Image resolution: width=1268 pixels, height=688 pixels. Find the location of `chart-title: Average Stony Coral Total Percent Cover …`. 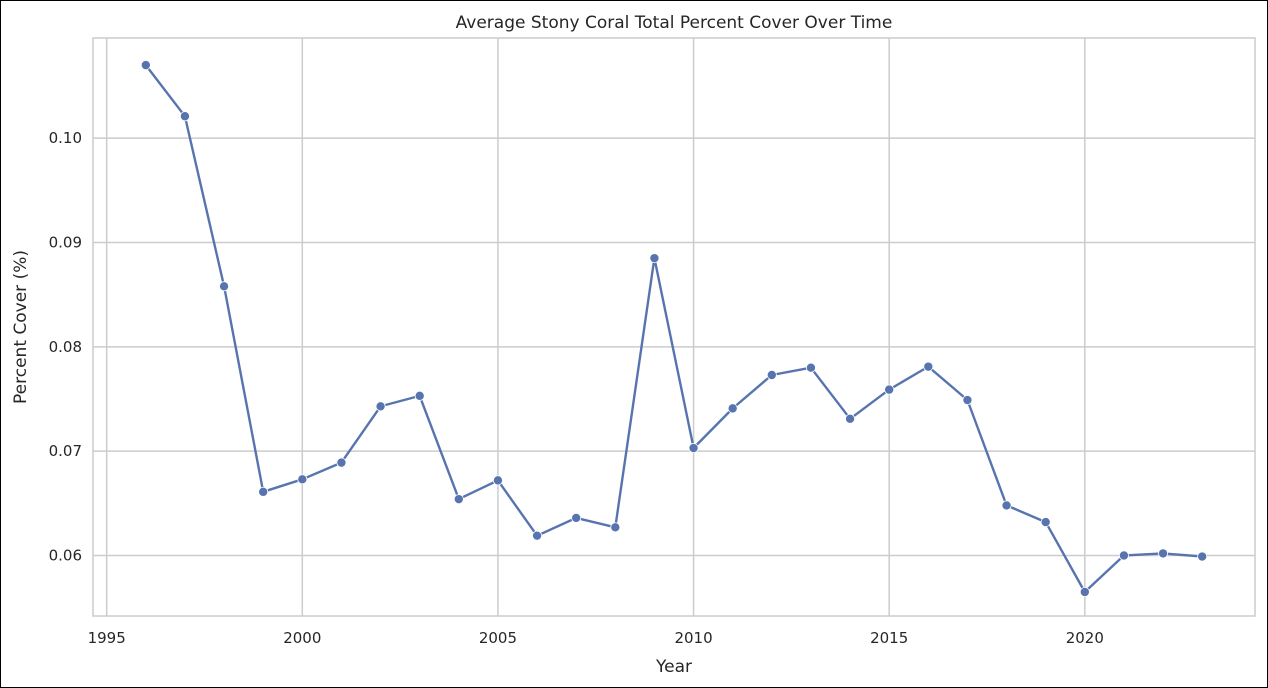

chart-title: Average Stony Coral Total Percent Cover … is located at coordinates (674, 23).